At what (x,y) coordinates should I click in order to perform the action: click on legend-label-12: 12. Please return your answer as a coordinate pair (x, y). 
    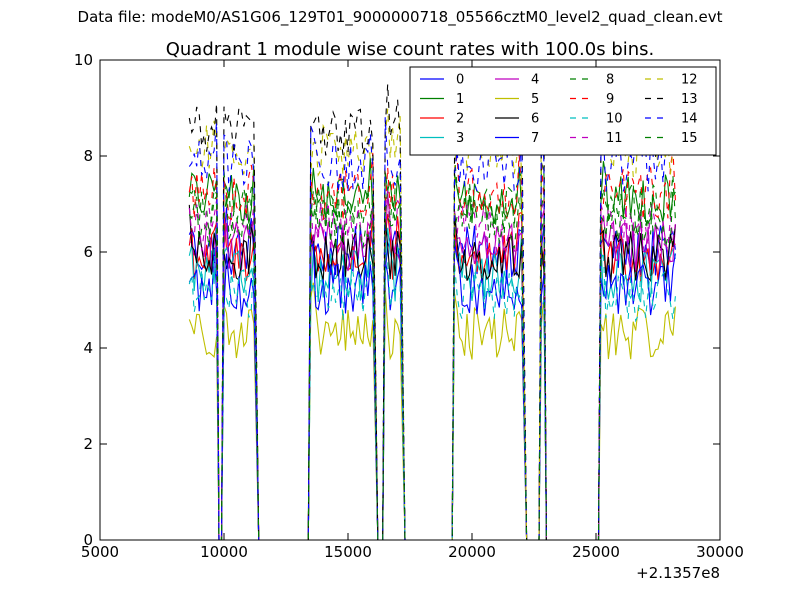
    Looking at the image, I should click on (689, 80).